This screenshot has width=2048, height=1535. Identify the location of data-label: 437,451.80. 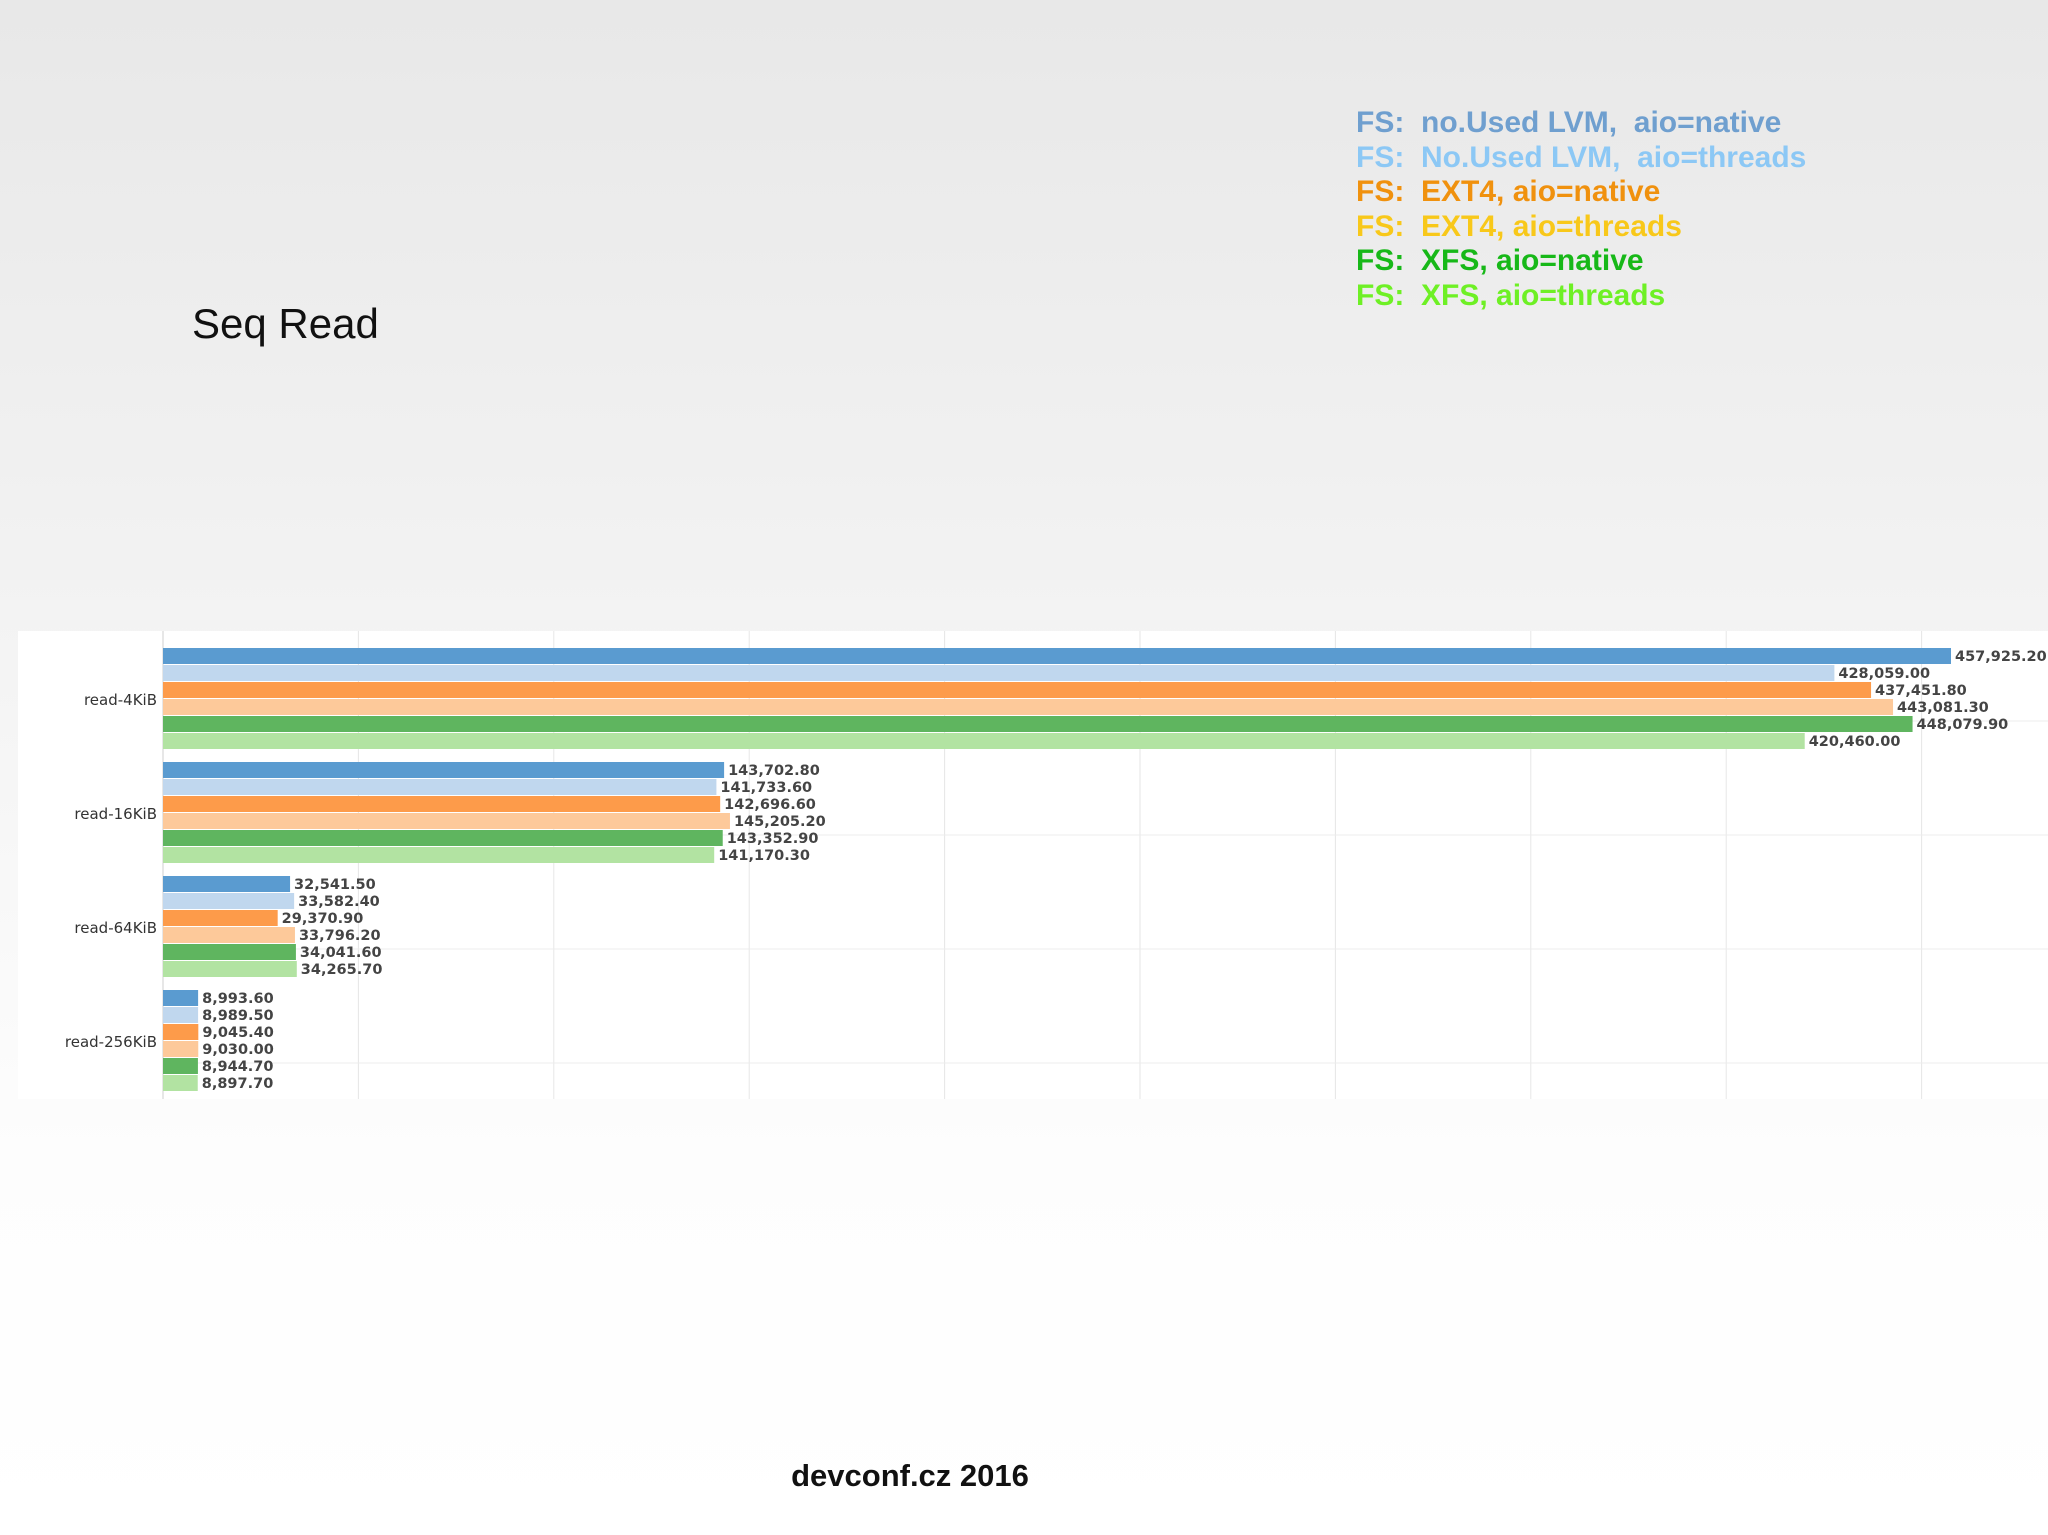
(1921, 691).